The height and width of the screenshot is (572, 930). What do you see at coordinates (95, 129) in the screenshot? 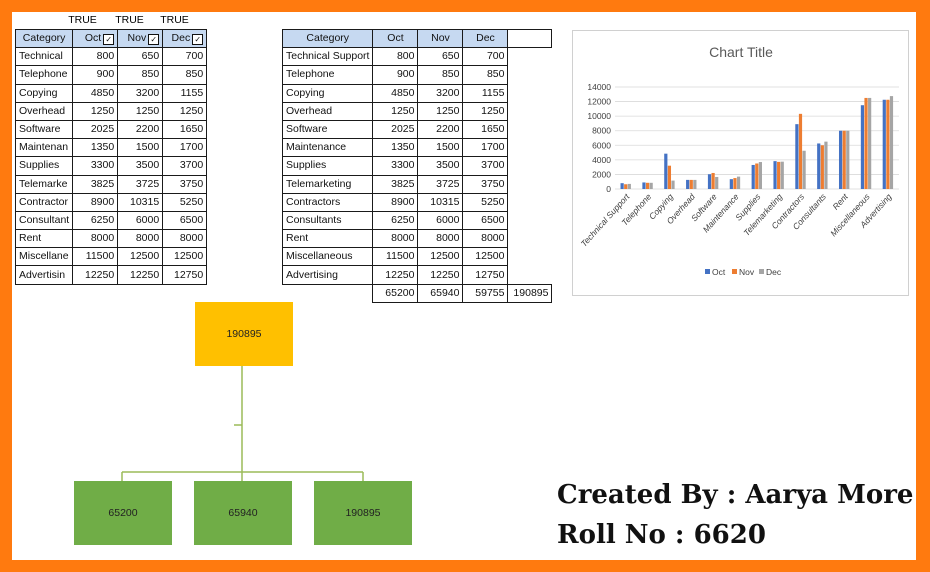
I see `table1-value-cell: 2025` at bounding box center [95, 129].